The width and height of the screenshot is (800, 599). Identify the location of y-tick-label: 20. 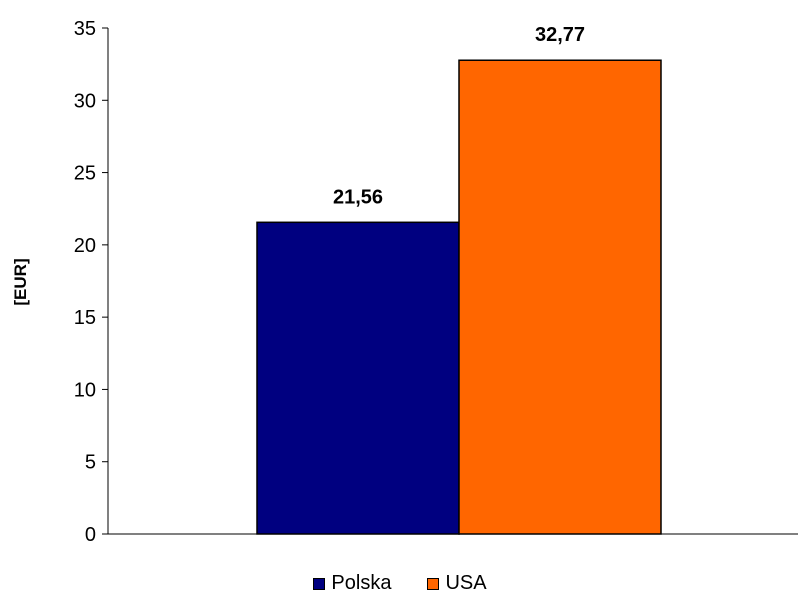
(85, 246).